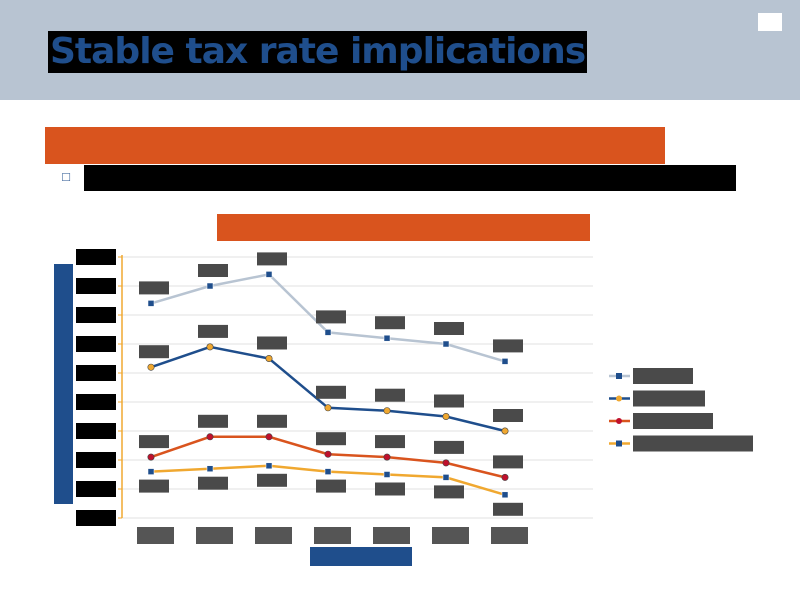 This screenshot has width=800, height=600. Describe the element at coordinates (63, 384) in the screenshot. I see `y-axis-label-bar` at that location.